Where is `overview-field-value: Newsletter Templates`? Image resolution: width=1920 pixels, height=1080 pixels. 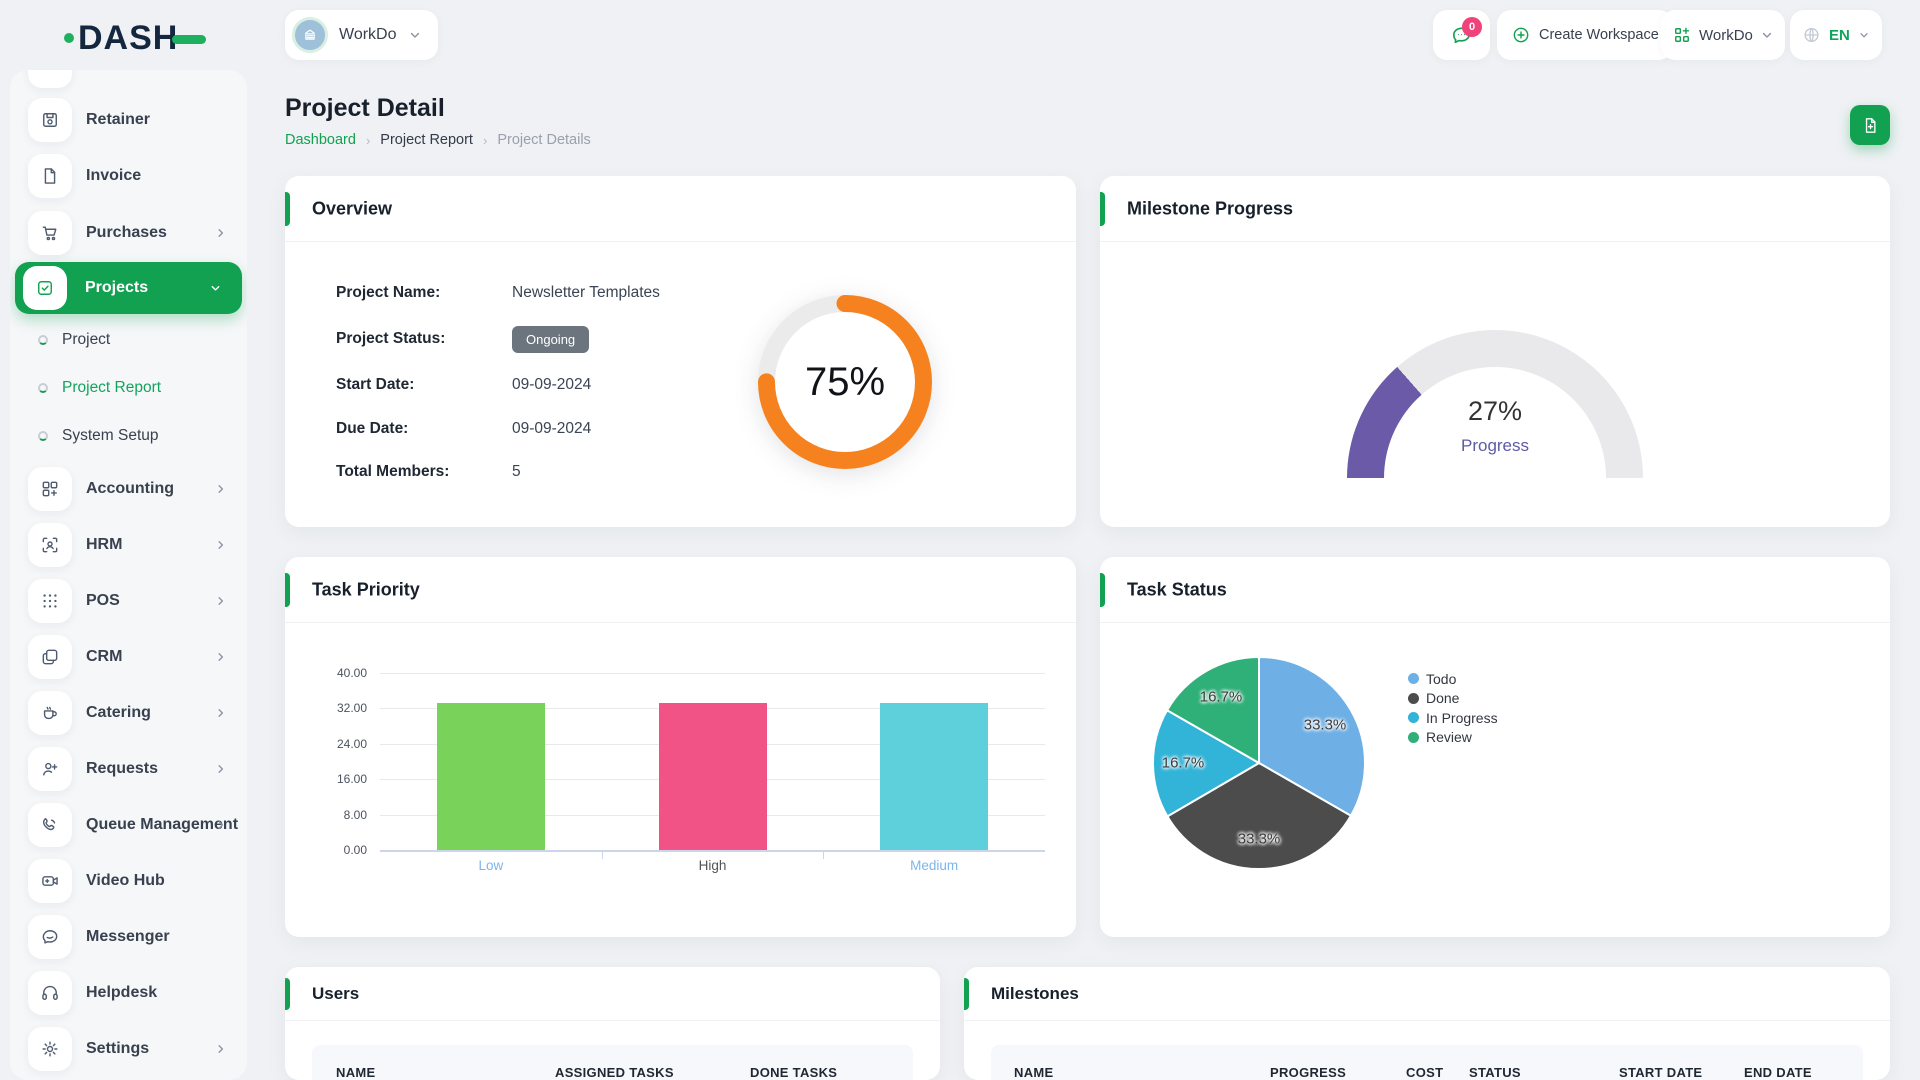 overview-field-value: Newsletter Templates is located at coordinates (586, 292).